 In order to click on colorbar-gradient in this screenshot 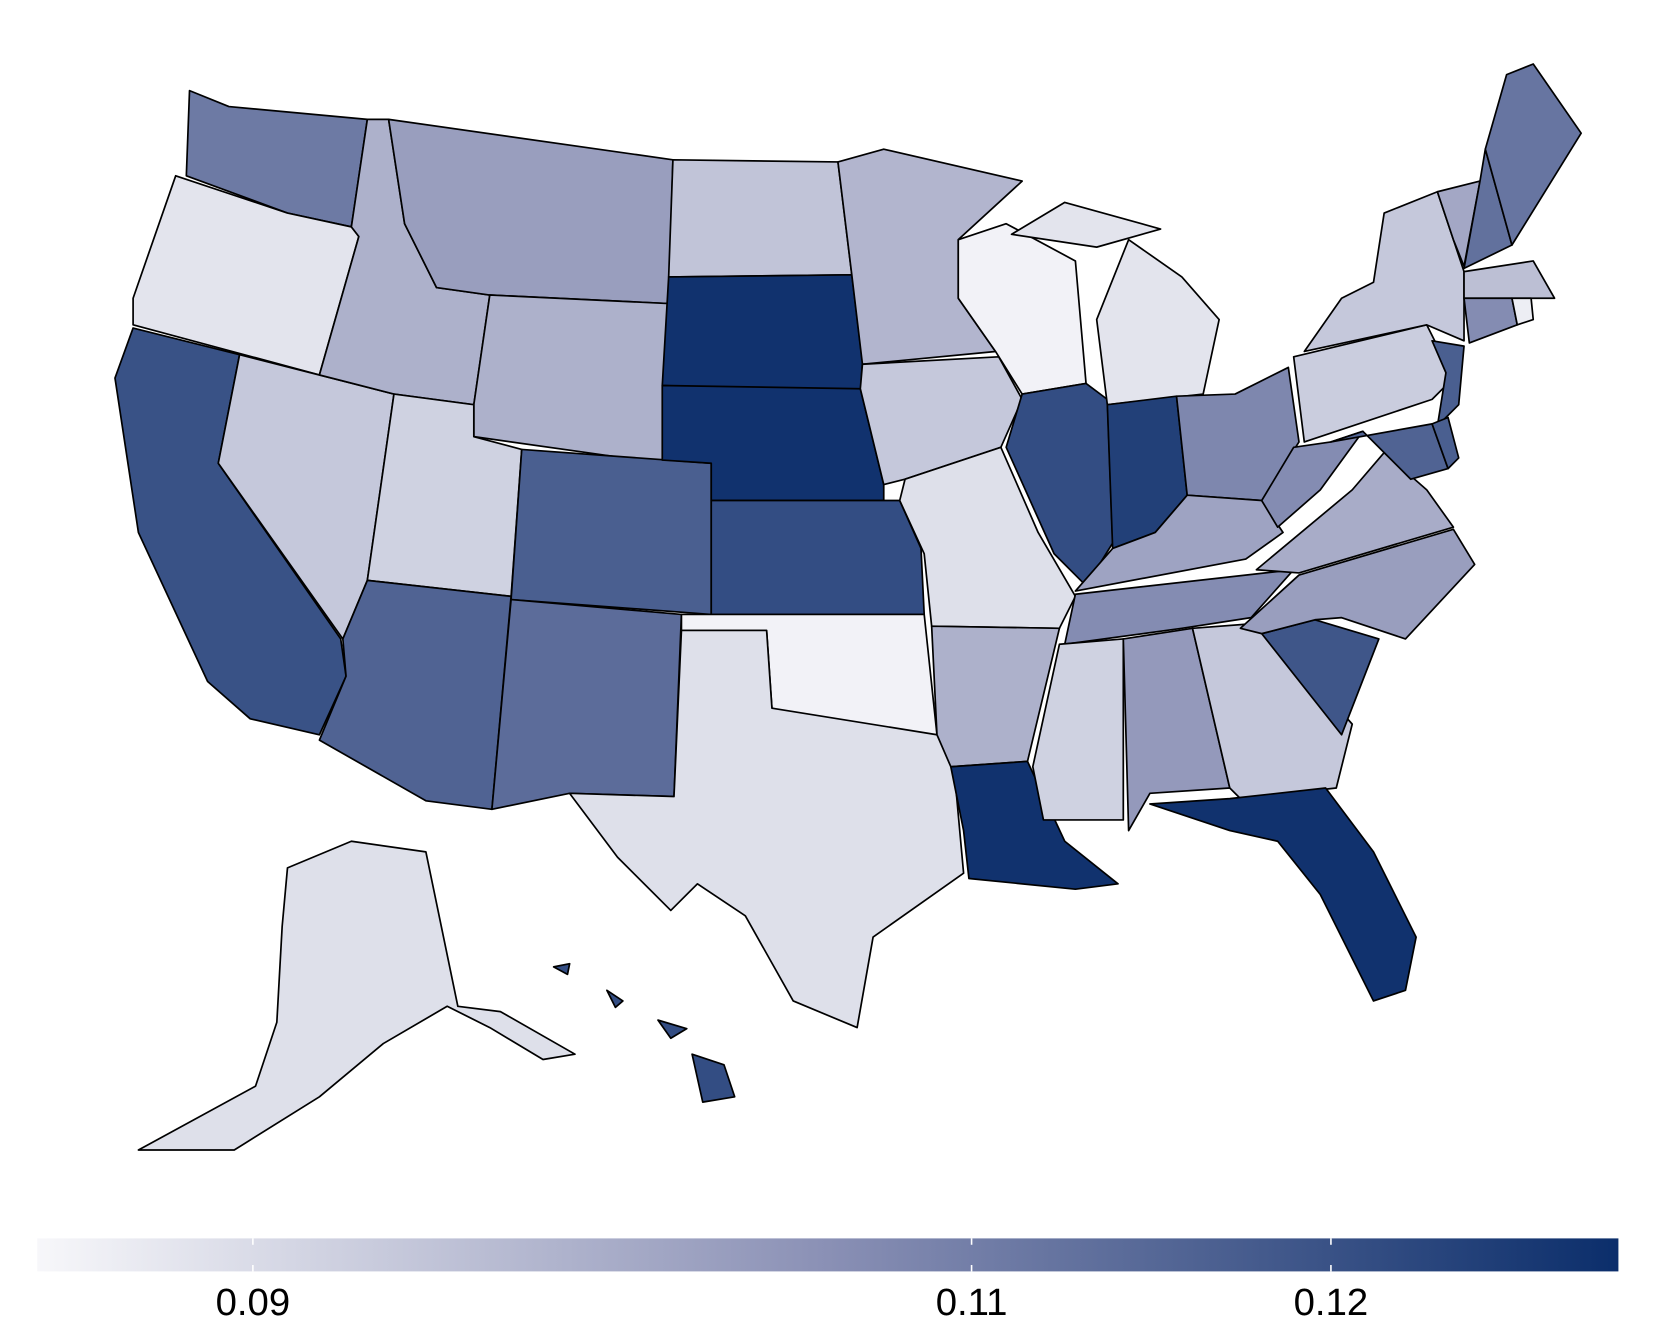, I will do `click(828, 1255)`.